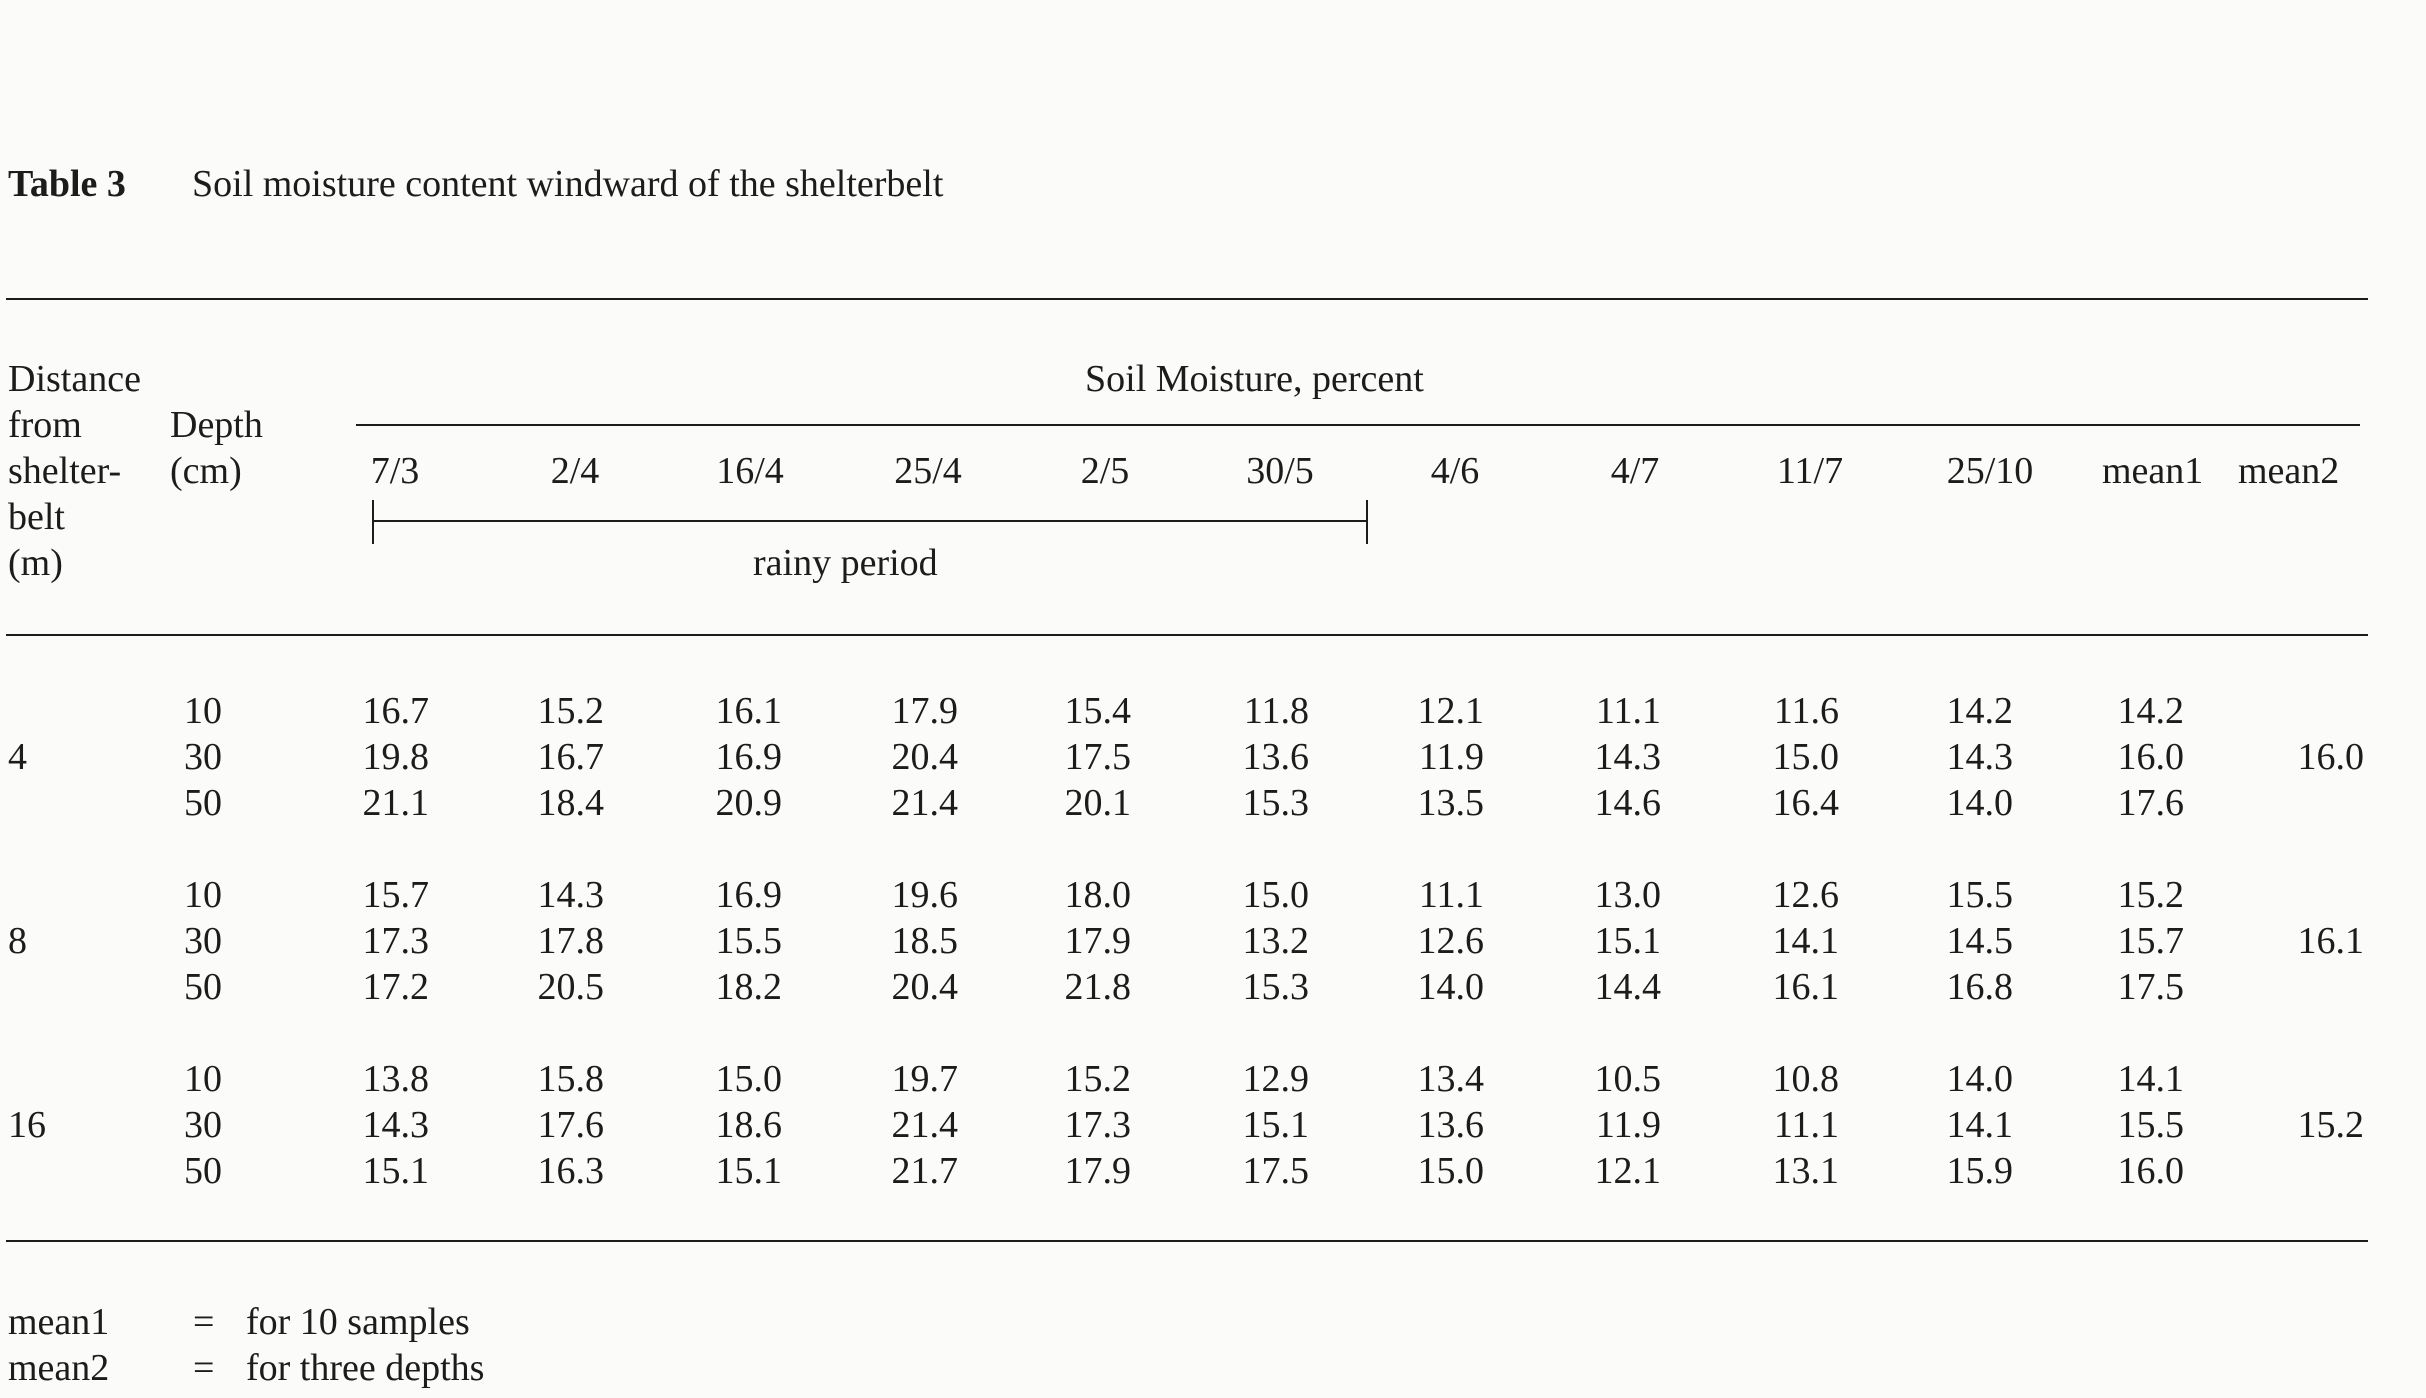 The width and height of the screenshot is (2426, 1398). What do you see at coordinates (1806, 1079) in the screenshot?
I see `moisture-value-cell: 10.8` at bounding box center [1806, 1079].